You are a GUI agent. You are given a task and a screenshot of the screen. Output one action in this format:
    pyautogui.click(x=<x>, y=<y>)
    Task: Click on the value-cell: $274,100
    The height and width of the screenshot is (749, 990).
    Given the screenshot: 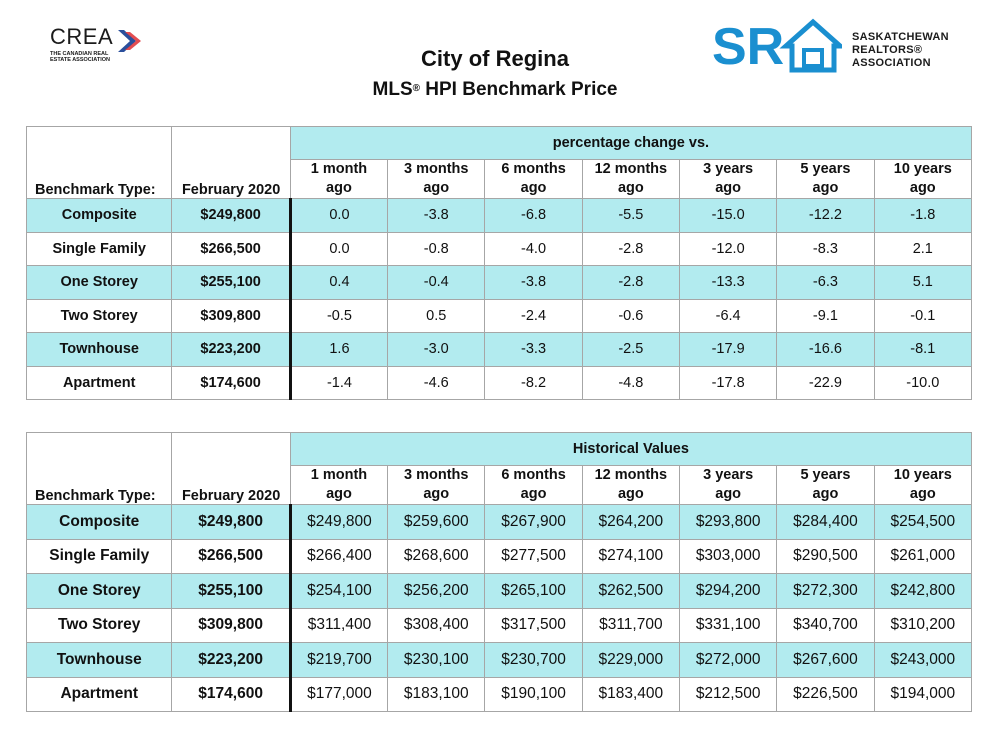 What is the action you would take?
    pyautogui.click(x=631, y=556)
    